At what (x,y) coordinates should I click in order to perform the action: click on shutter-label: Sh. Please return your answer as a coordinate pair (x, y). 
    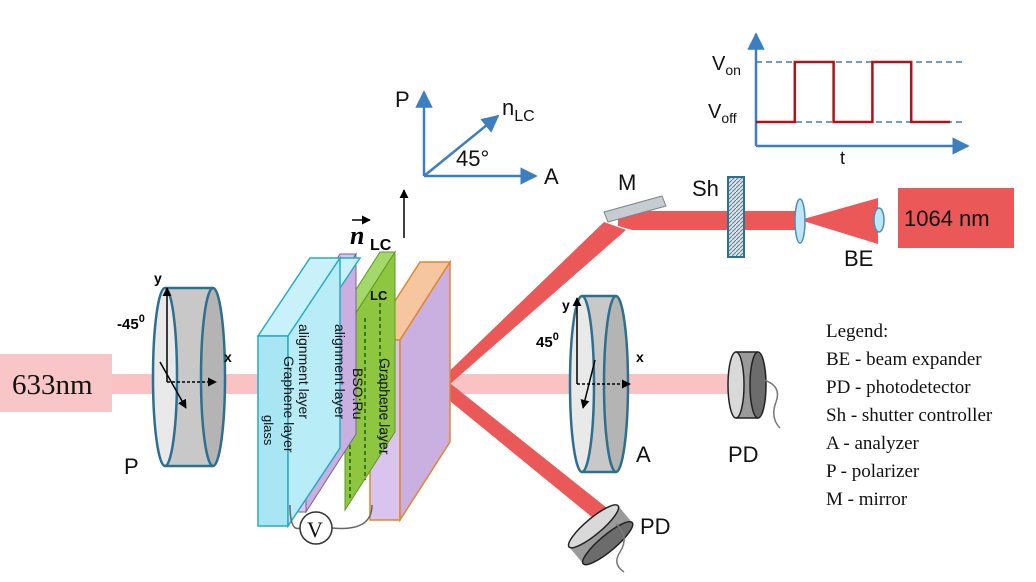
    Looking at the image, I should click on (705, 188).